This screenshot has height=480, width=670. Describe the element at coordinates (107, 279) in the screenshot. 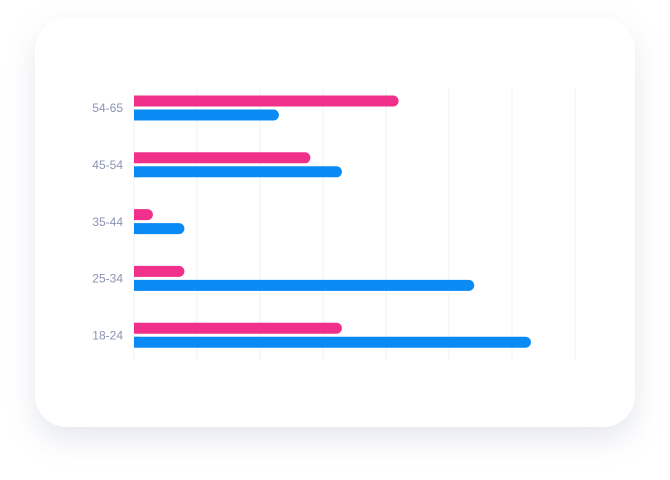

I see `y-tick-label: 25-34` at that location.